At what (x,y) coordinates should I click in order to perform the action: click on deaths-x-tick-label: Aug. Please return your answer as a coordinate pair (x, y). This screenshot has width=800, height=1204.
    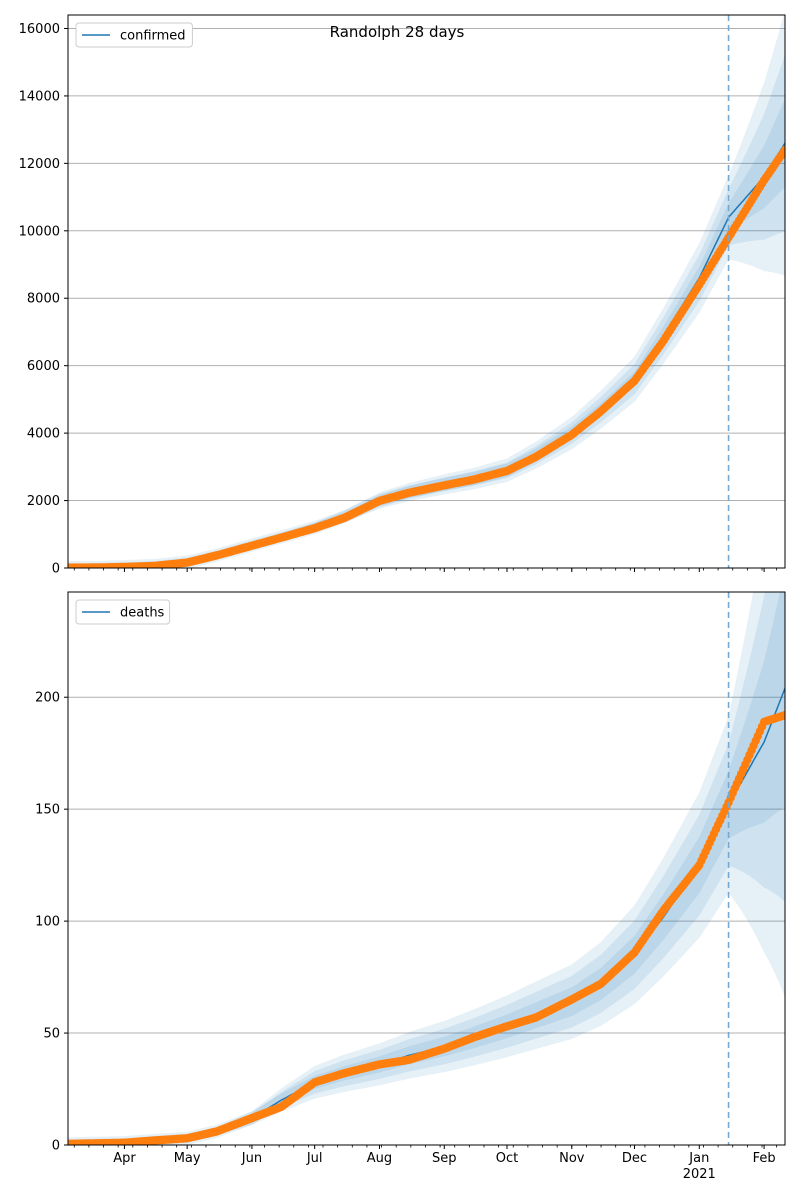
    Looking at the image, I should click on (379, 1158).